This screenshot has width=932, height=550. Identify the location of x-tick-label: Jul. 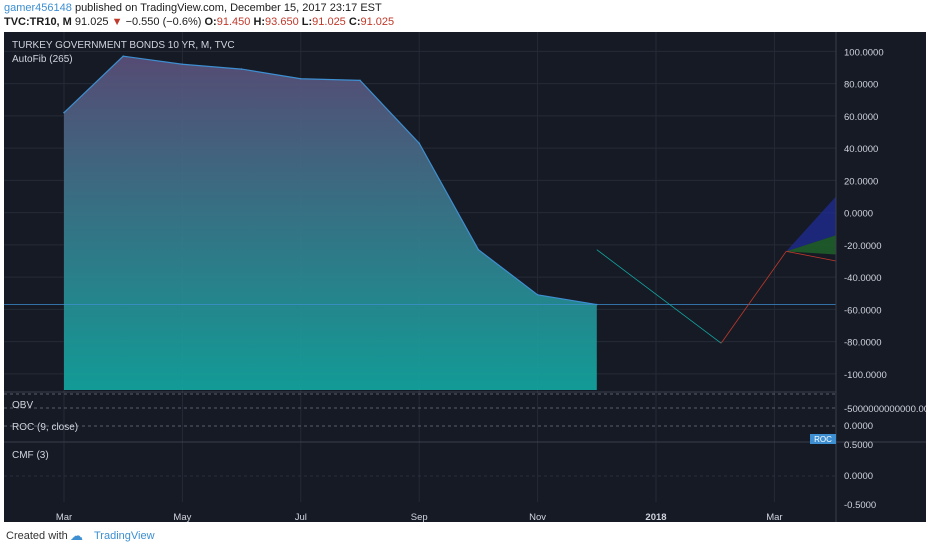
(301, 517).